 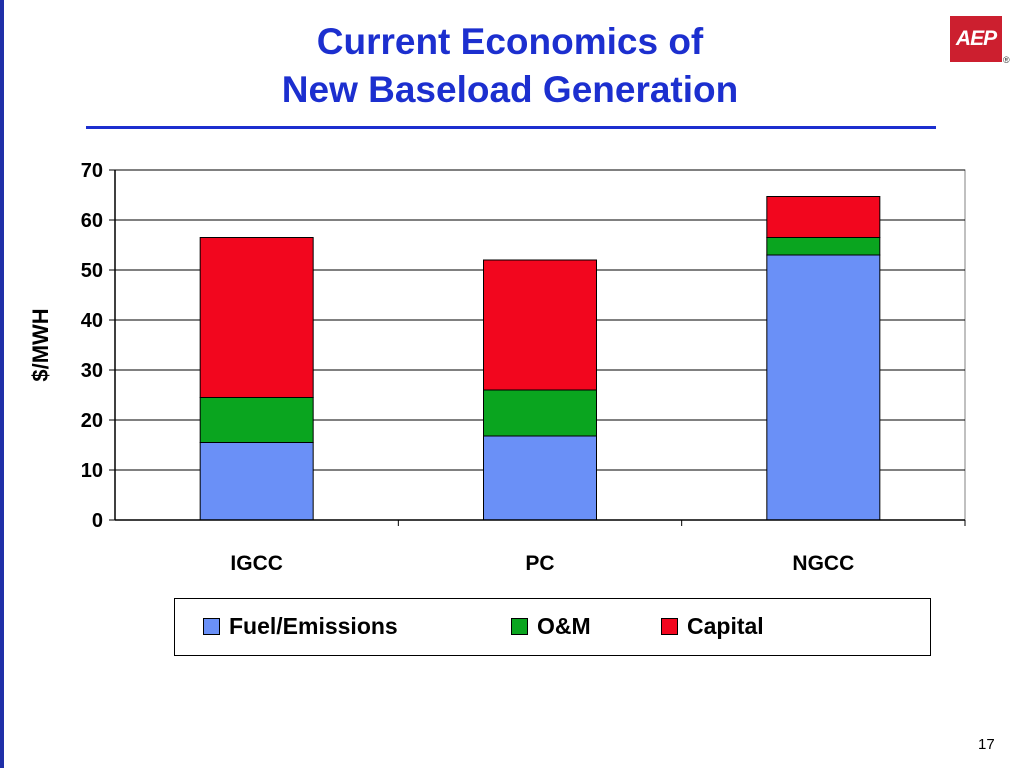 What do you see at coordinates (519, 626) in the screenshot?
I see `legend-swatch-om` at bounding box center [519, 626].